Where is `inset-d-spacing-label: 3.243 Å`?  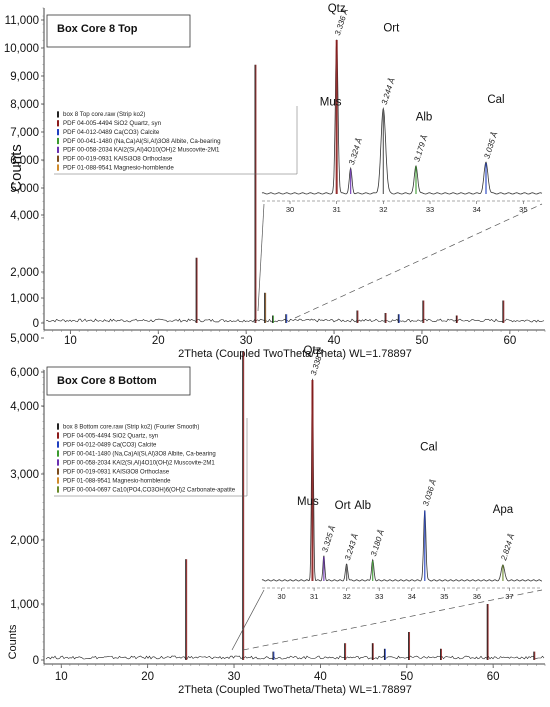 inset-d-spacing-label: 3.243 Å is located at coordinates (351, 547).